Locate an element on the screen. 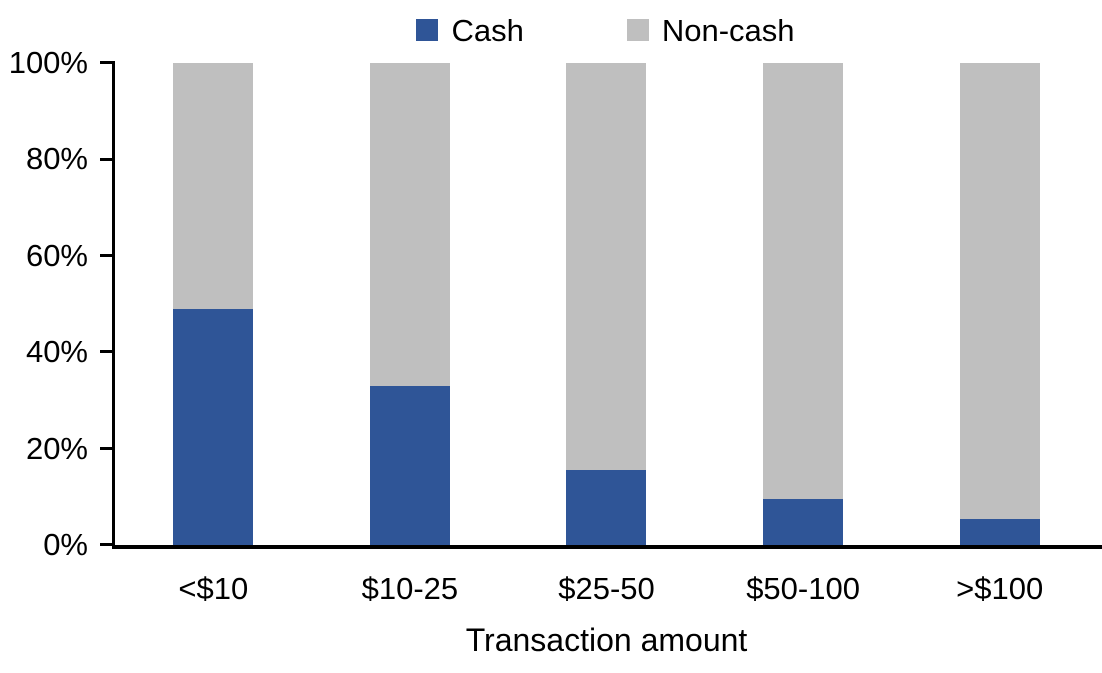 Image resolution: width=1102 pixels, height=673 pixels. x-axis-title: Transaction amount is located at coordinates (606, 640).